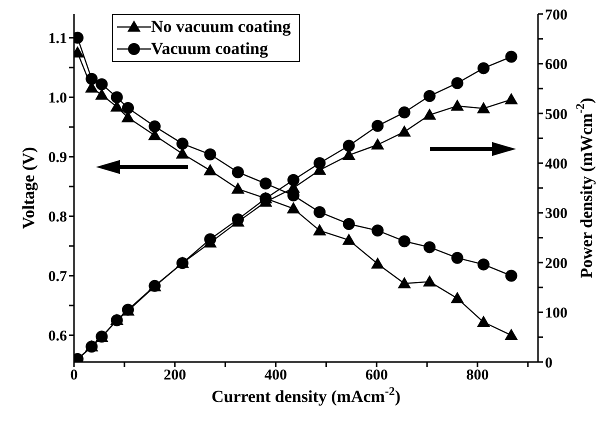 This screenshot has height=425, width=612. What do you see at coordinates (58, 336) in the screenshot?
I see `y-tick-label: 0.6` at bounding box center [58, 336].